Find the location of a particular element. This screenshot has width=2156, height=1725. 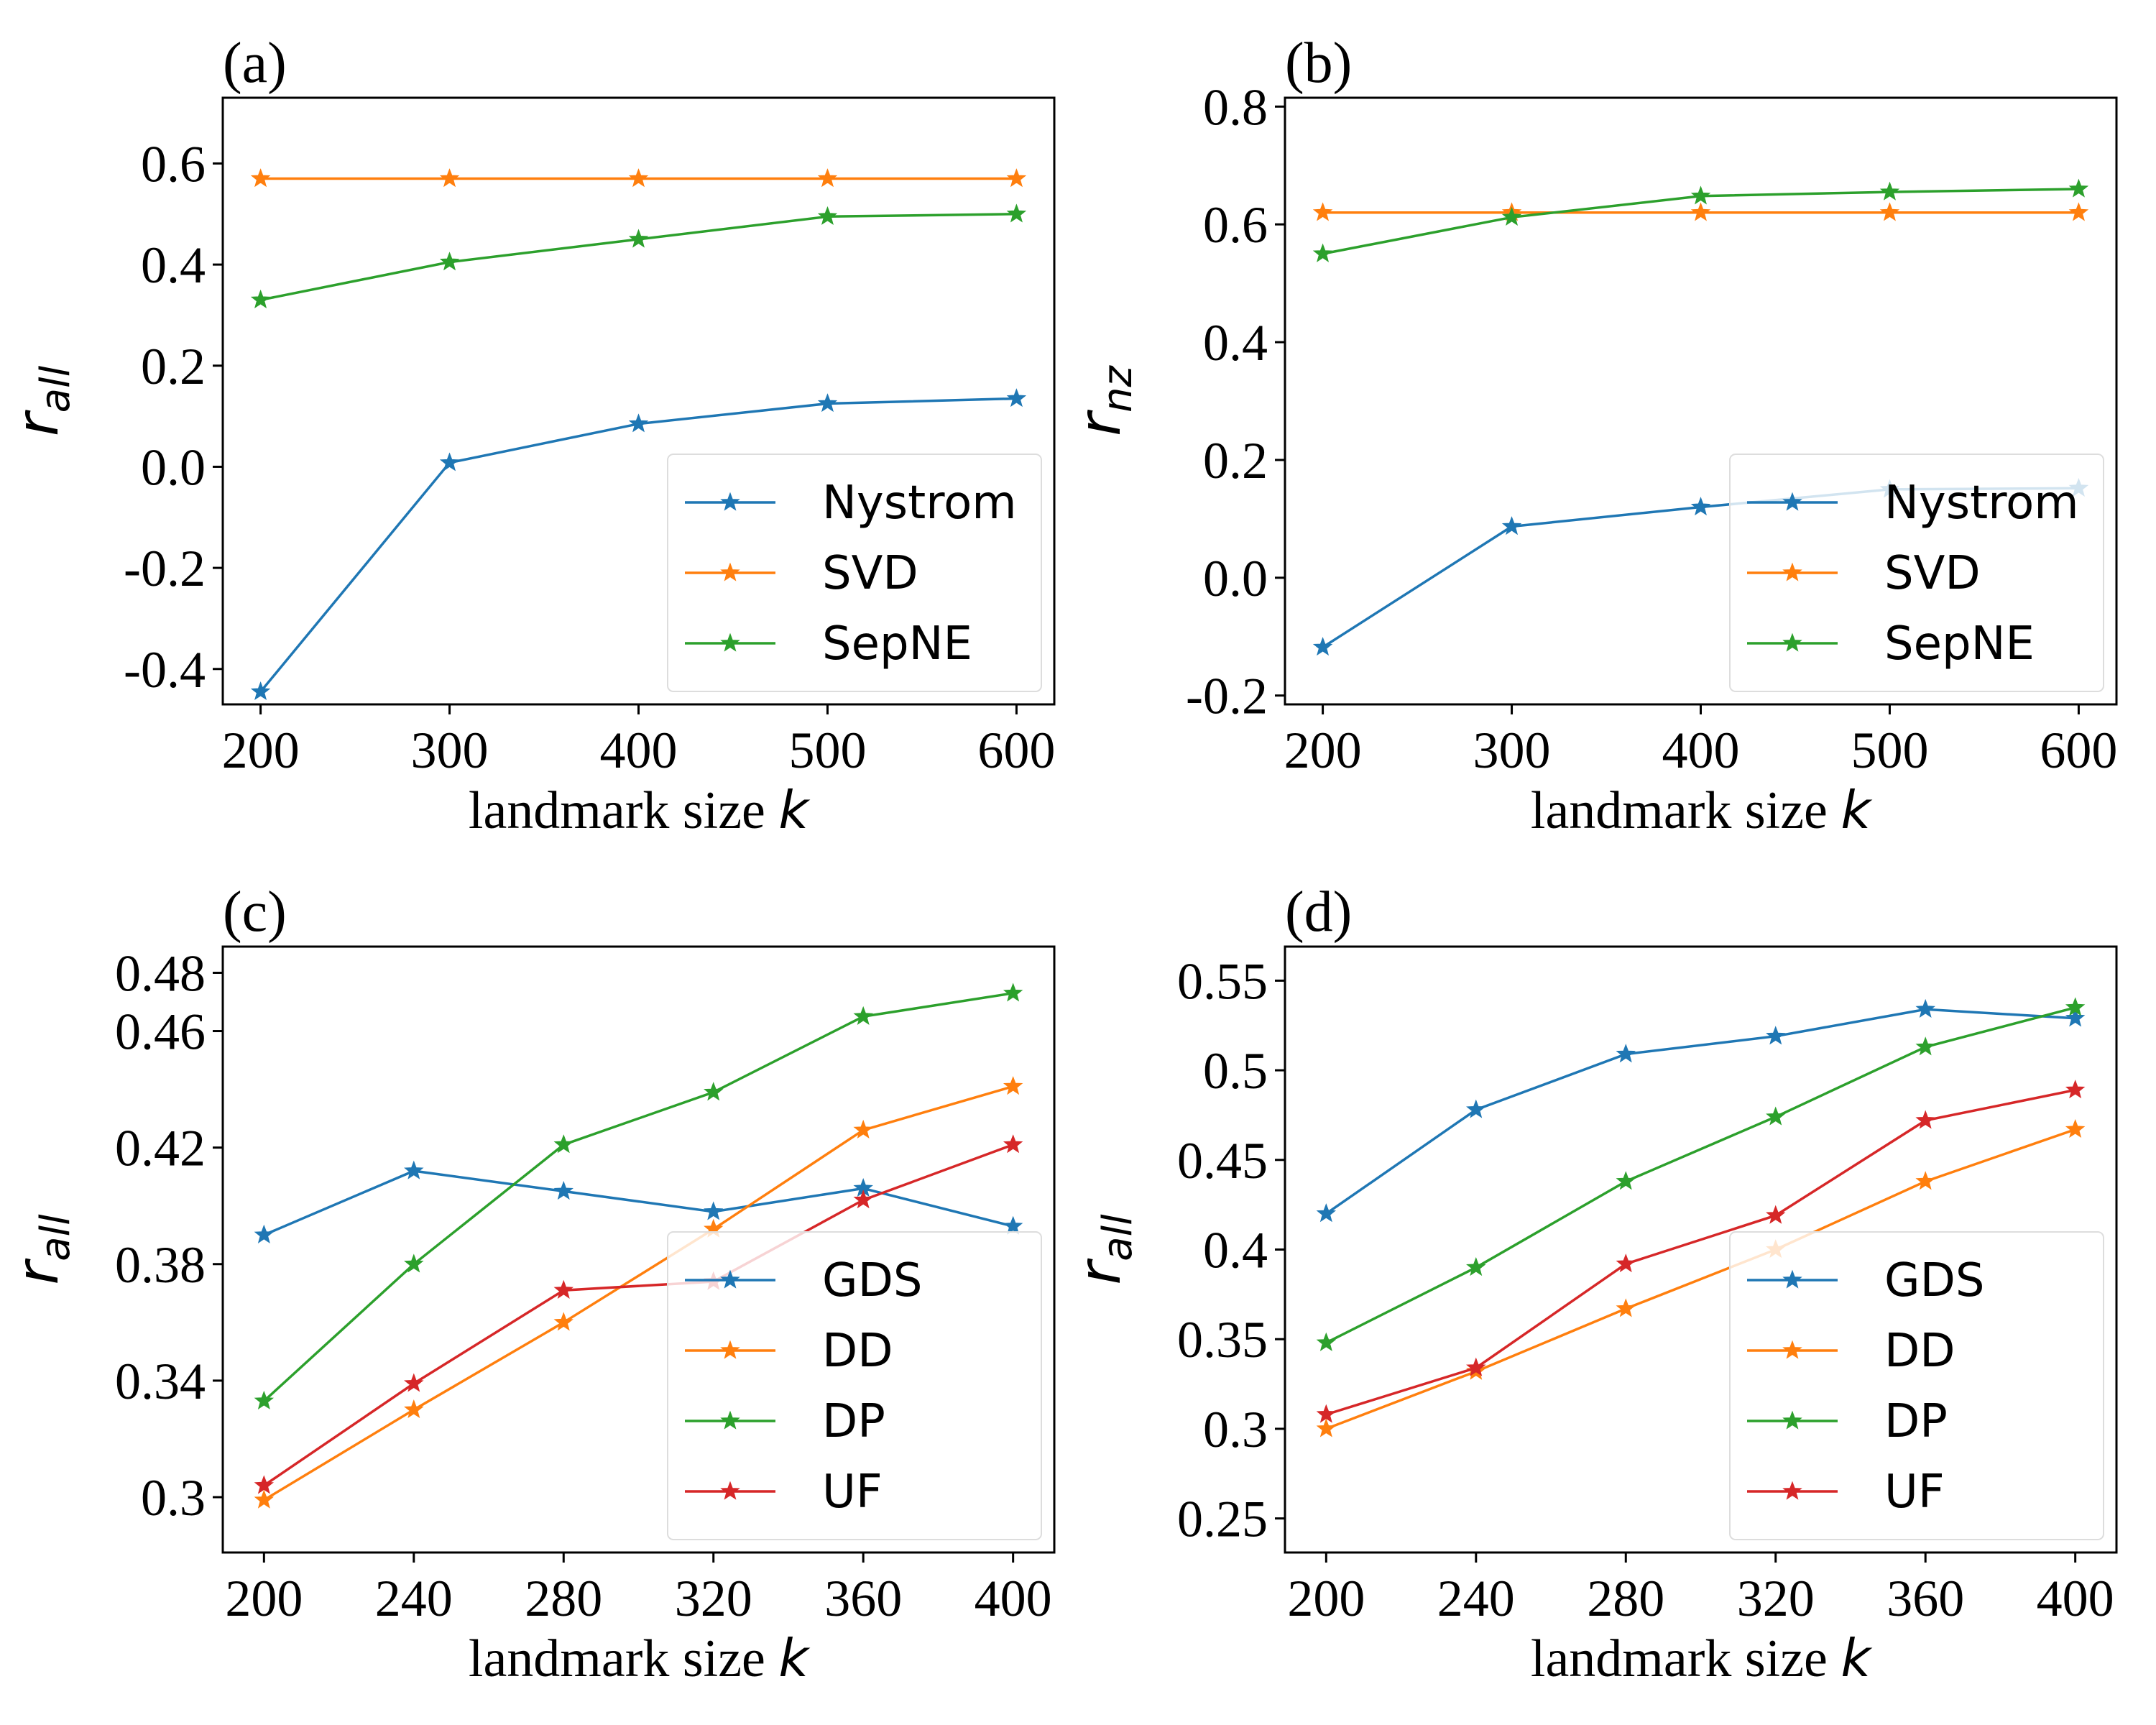

y-tick-label: 0.34 is located at coordinates (160, 1381).